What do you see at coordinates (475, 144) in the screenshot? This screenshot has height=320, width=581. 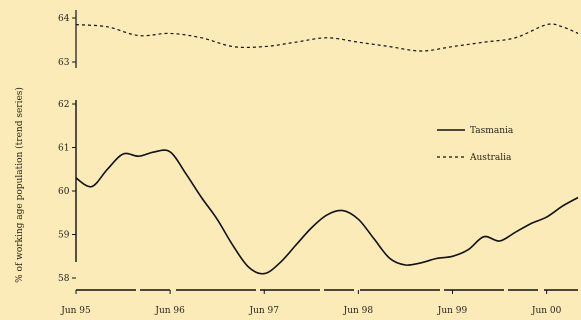 I see `legend: Tasmania Australia` at bounding box center [475, 144].